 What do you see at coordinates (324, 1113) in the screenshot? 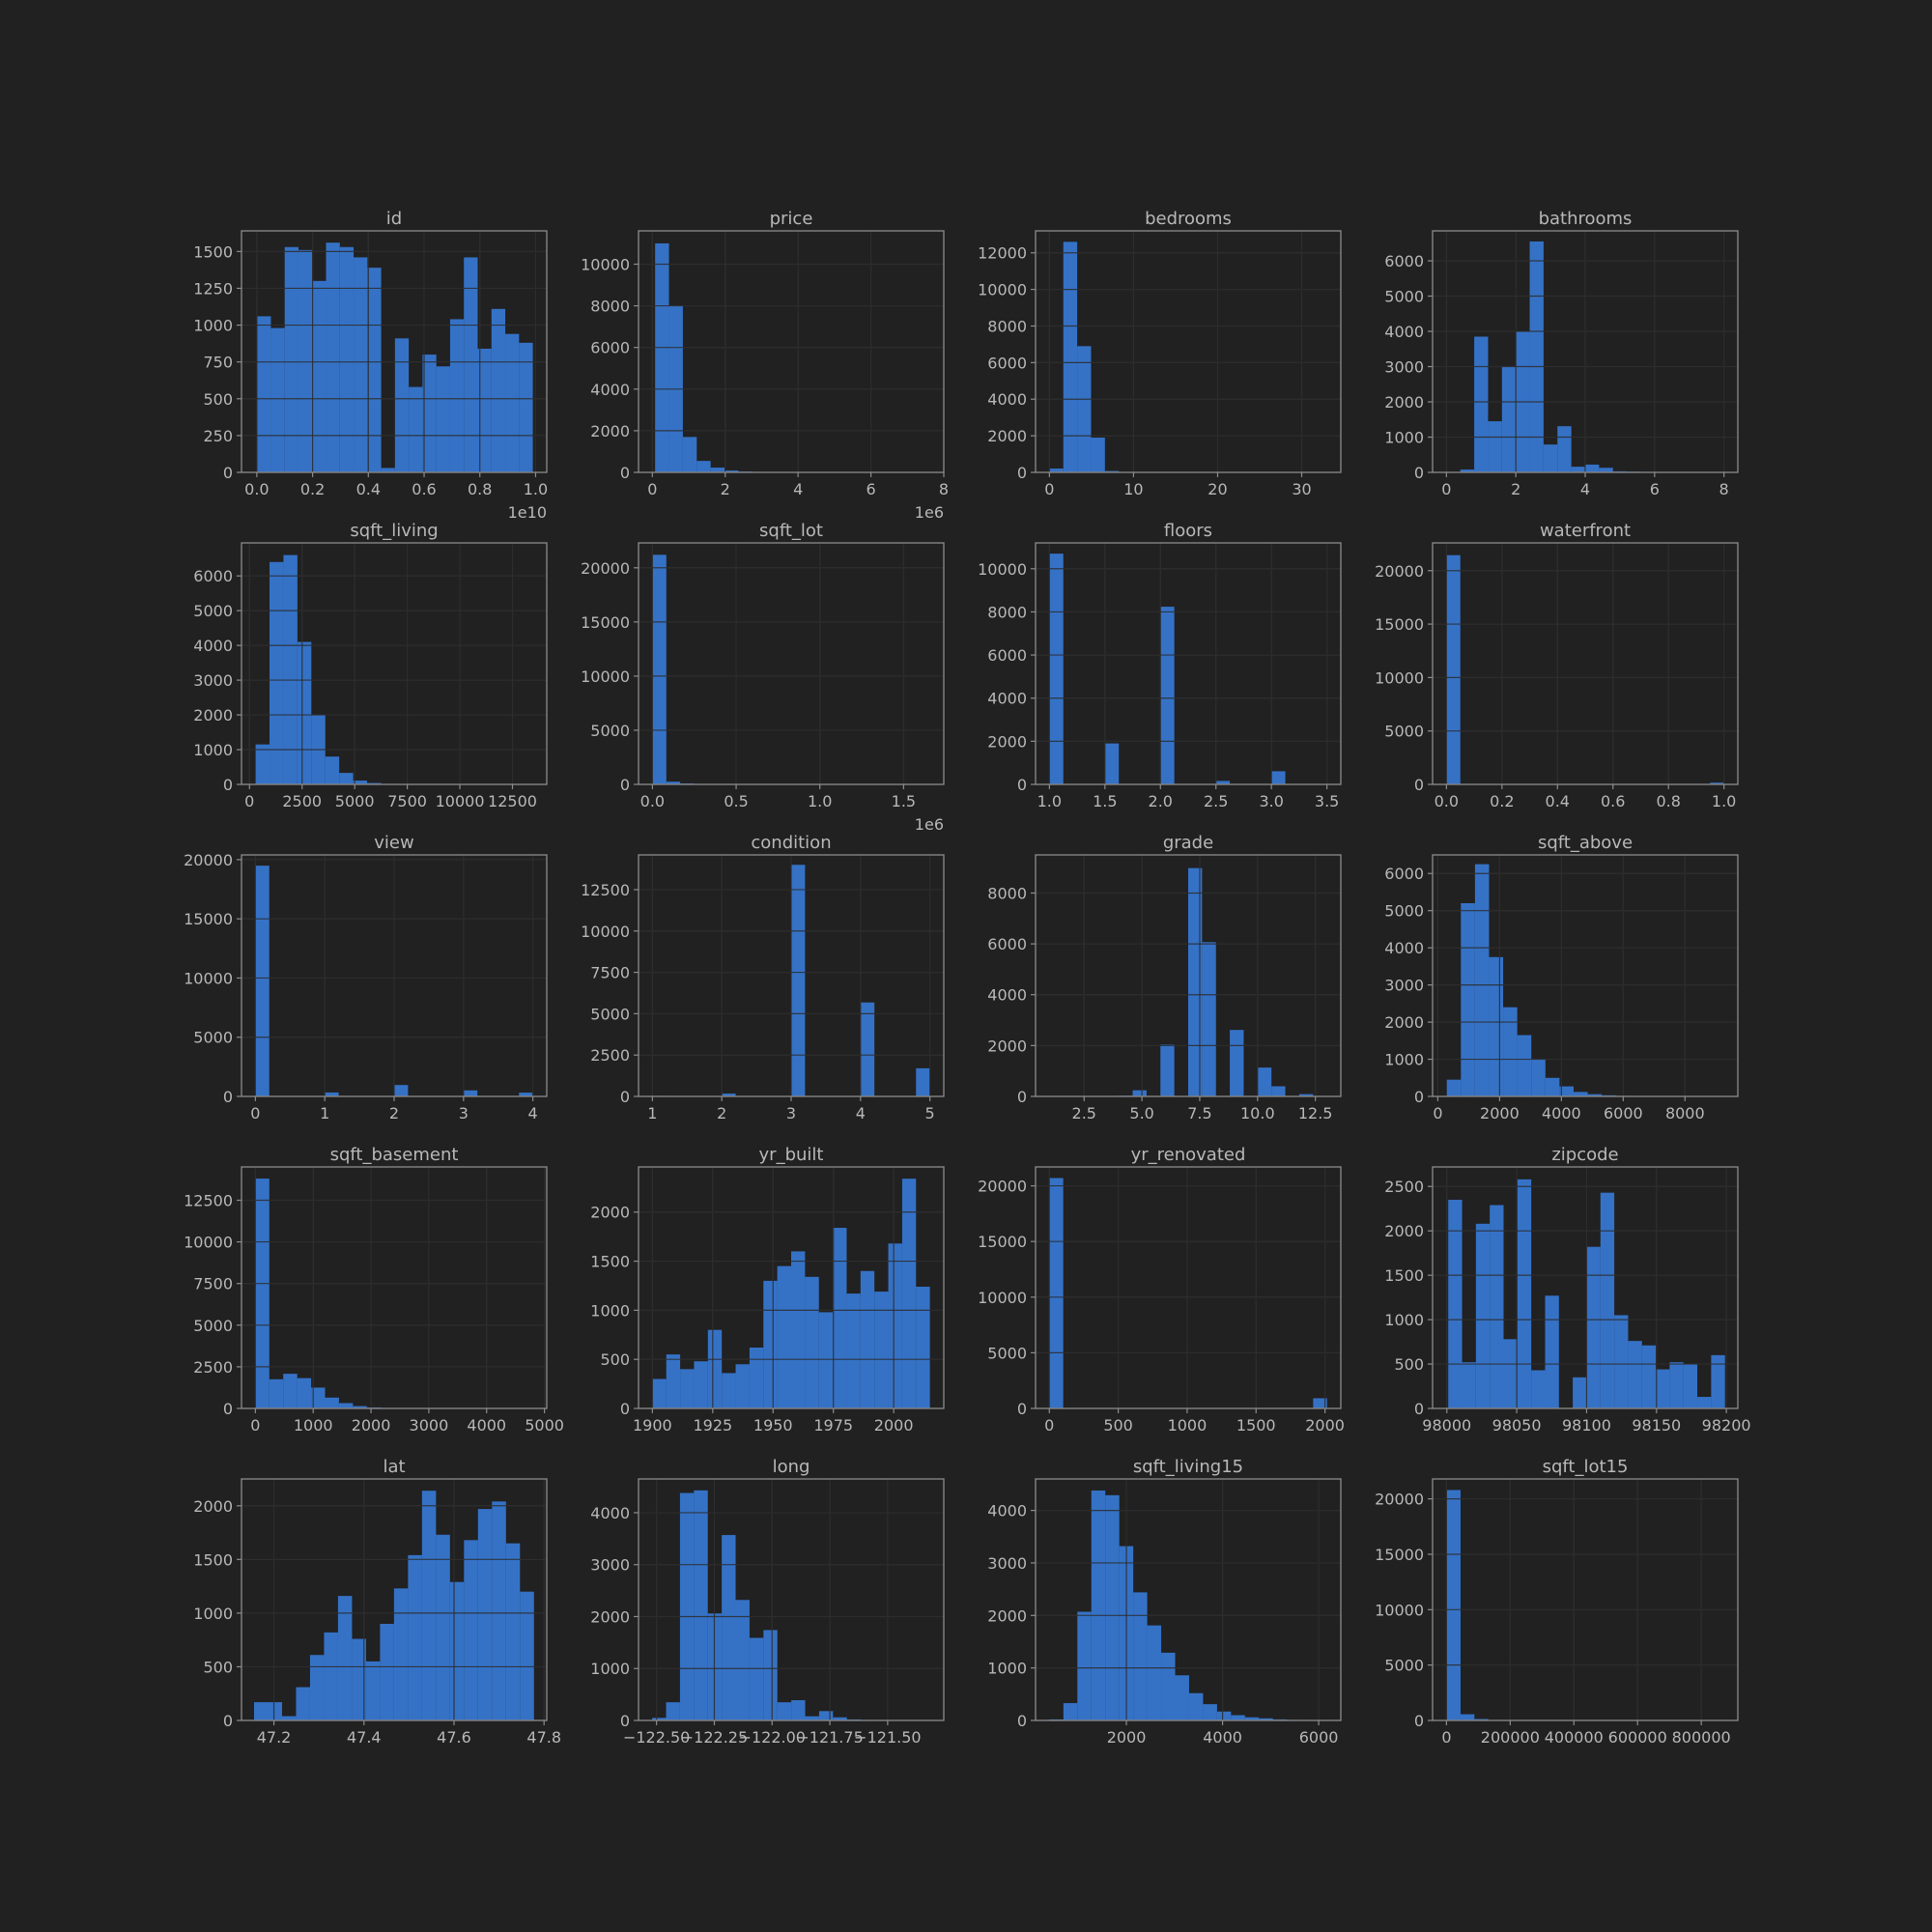
I see `x-tick-label: 1` at bounding box center [324, 1113].